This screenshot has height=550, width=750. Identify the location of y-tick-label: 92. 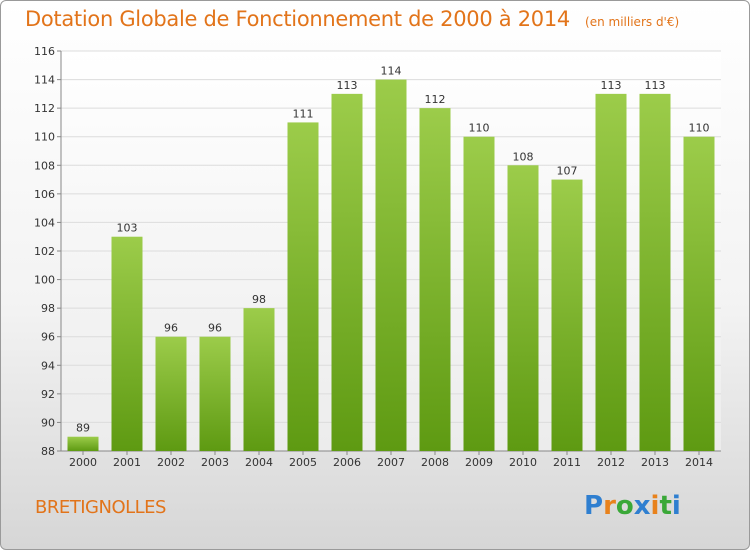
(48, 394).